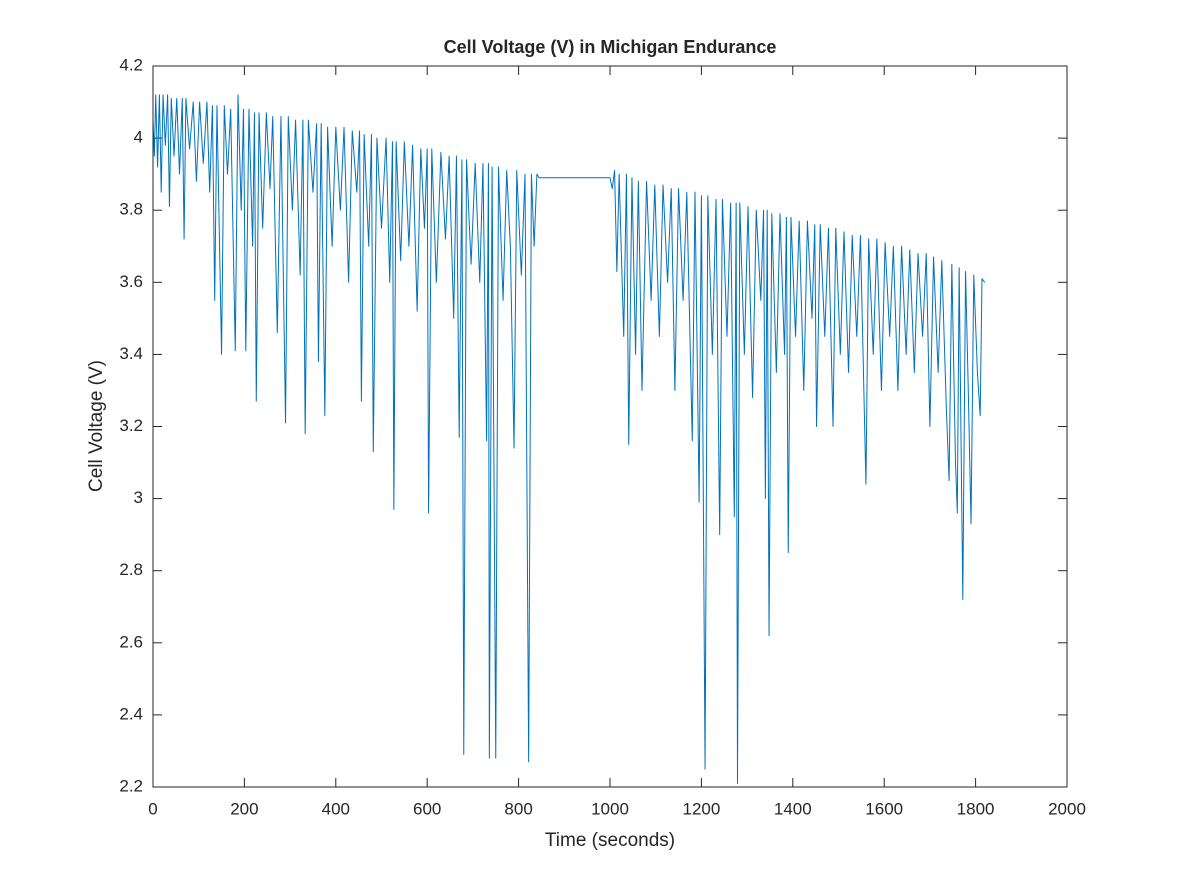  Describe the element at coordinates (884, 808) in the screenshot. I see `x-tick-label: 1600` at that location.